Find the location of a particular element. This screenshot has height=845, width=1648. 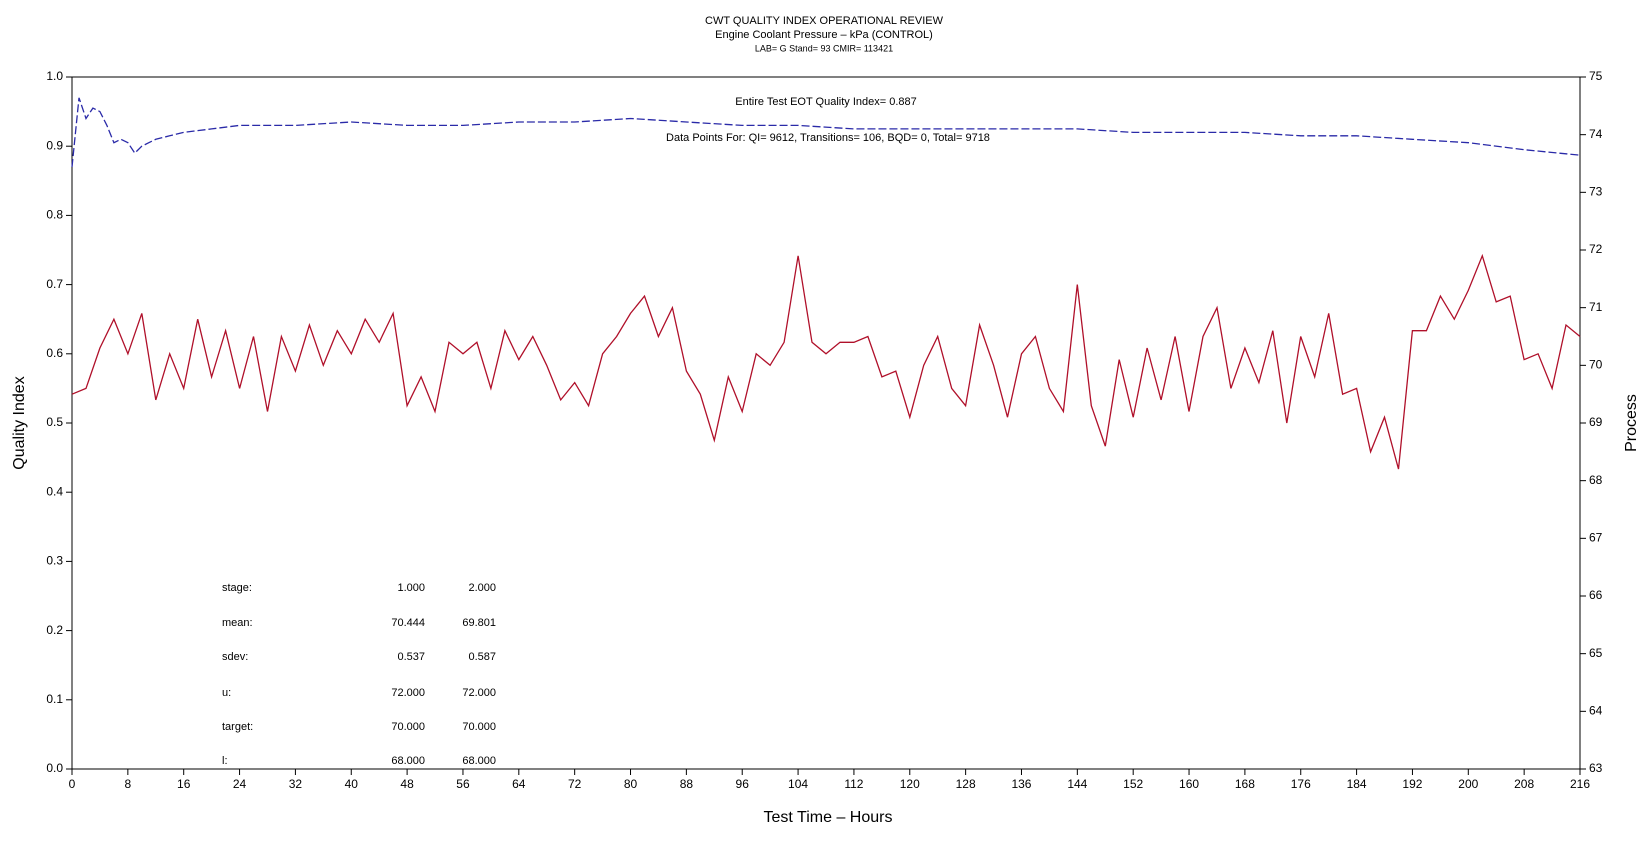

x-tick-label: 216 is located at coordinates (1580, 784).